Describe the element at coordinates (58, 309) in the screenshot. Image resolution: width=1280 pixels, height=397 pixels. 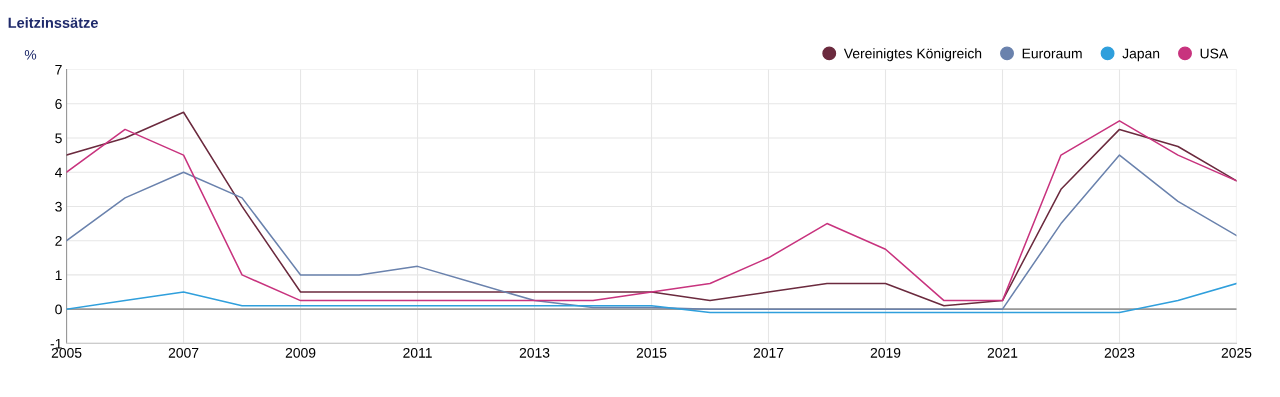
I see `y-tick-label: 0` at that location.